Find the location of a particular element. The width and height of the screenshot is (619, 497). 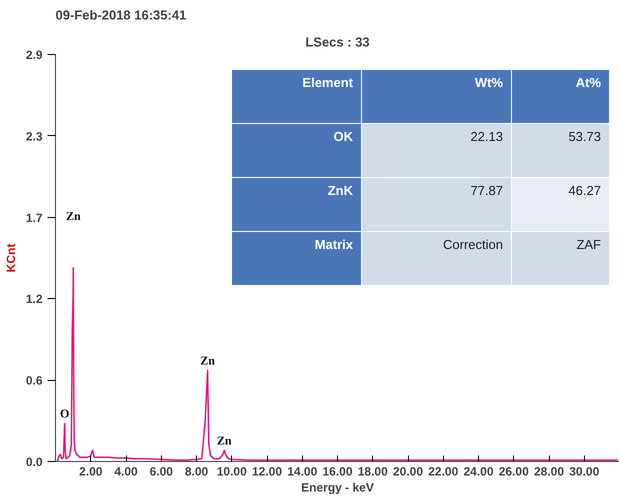

annotation: 53.73 is located at coordinates (561, 151).